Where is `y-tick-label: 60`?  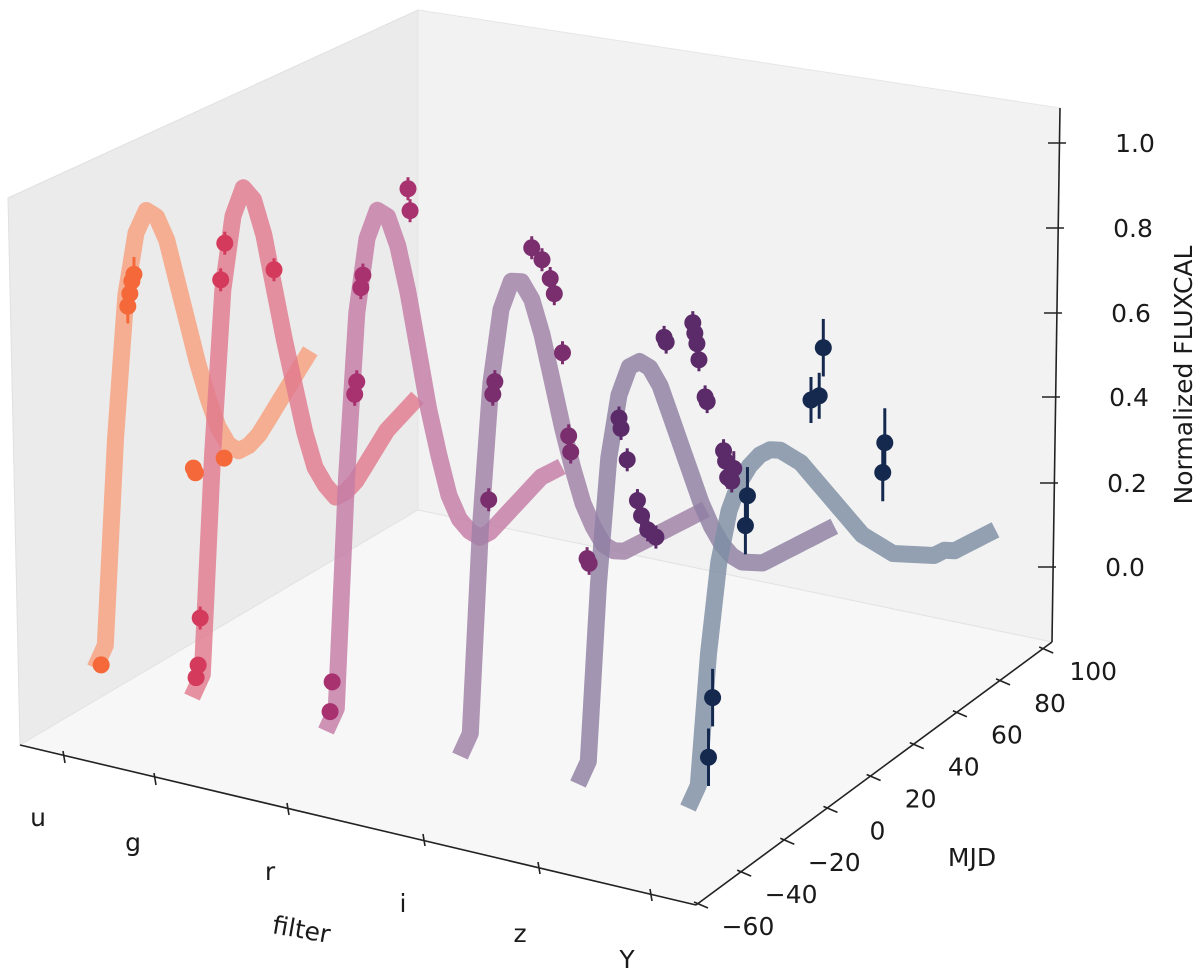 y-tick-label: 60 is located at coordinates (1007, 735).